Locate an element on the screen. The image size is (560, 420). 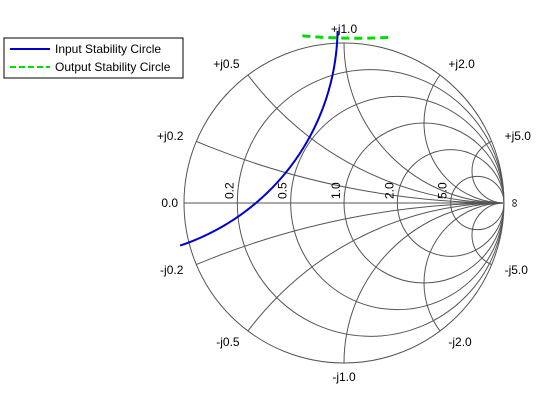
resistance-label: 0.5 is located at coordinates (283, 190).